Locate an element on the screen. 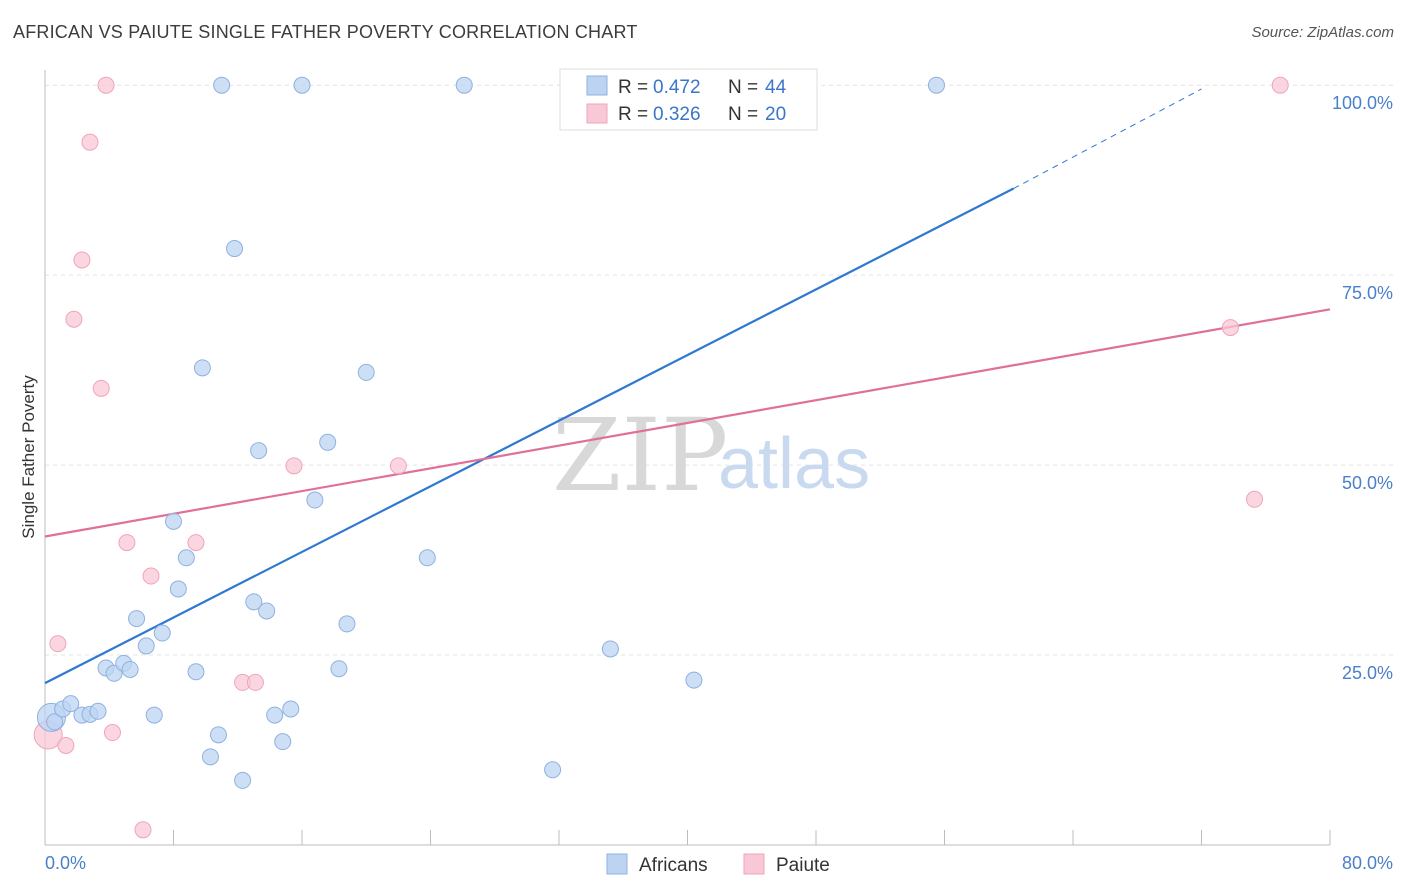 The height and width of the screenshot is (892, 1406). x-tick-label-max: 80.0% is located at coordinates (1367, 863).